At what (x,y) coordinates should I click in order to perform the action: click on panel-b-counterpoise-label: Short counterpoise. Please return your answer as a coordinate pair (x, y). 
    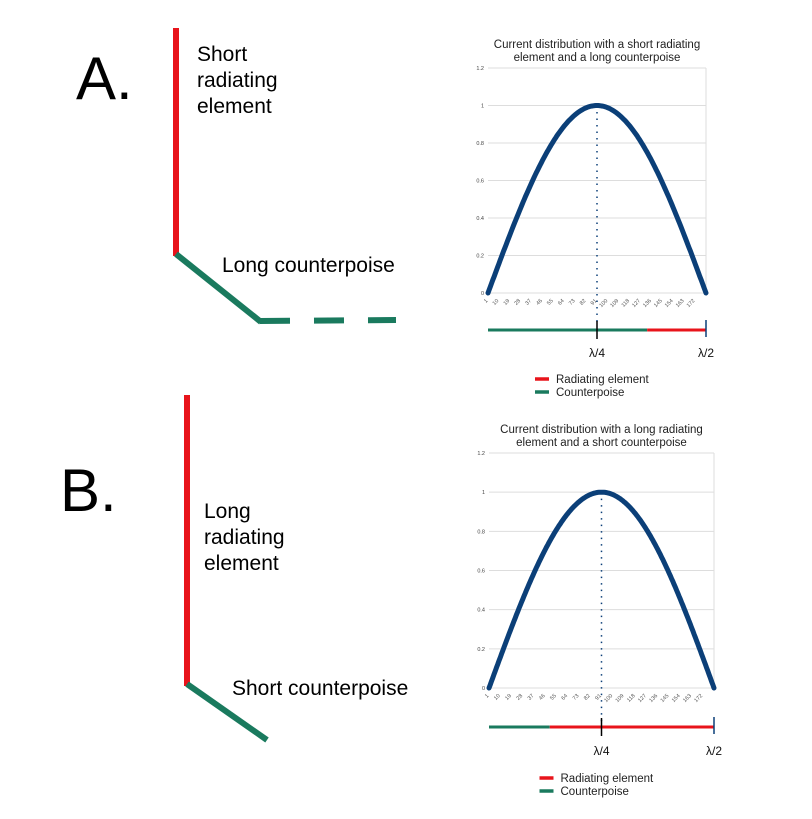
    Looking at the image, I should click on (320, 688).